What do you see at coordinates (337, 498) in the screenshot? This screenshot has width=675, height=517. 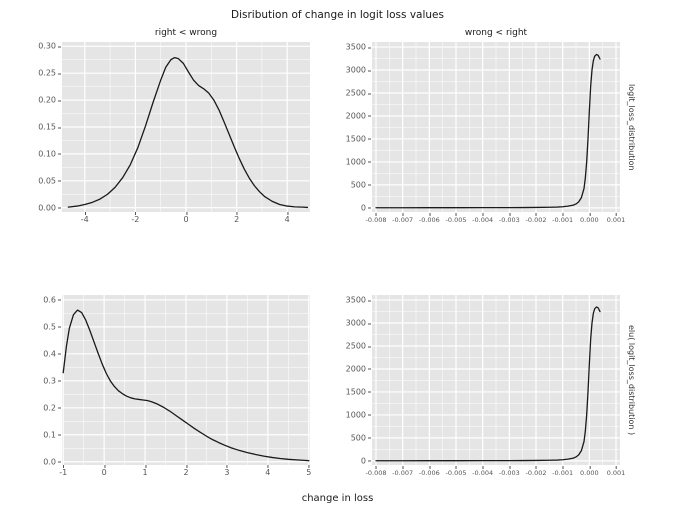 I see `x-axis-label: change in loss` at bounding box center [337, 498].